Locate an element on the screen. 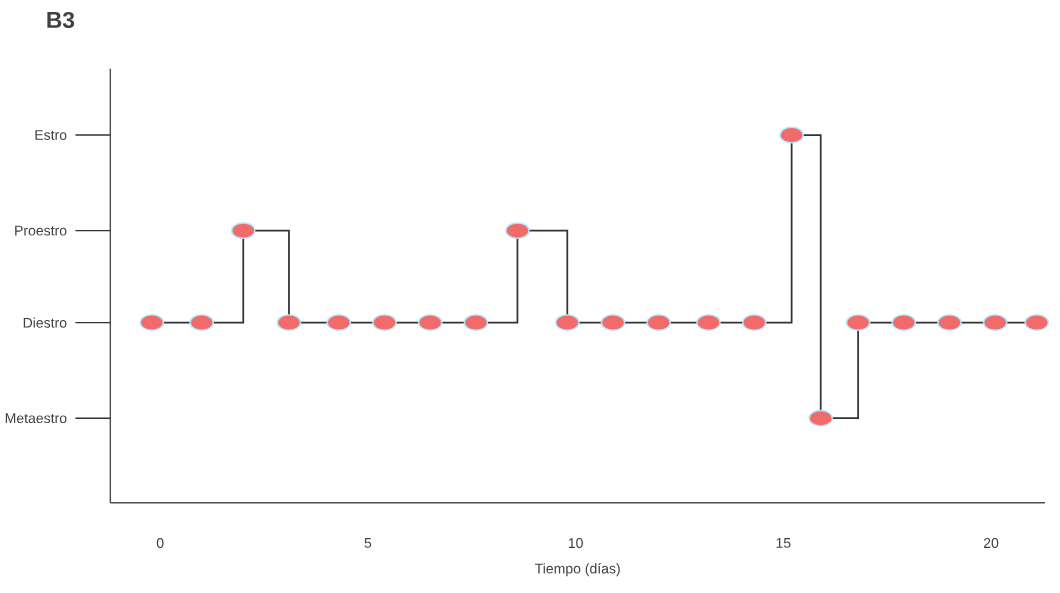 Image resolution: width=1060 pixels, height=593 pixels. text: Estro is located at coordinates (51, 135).